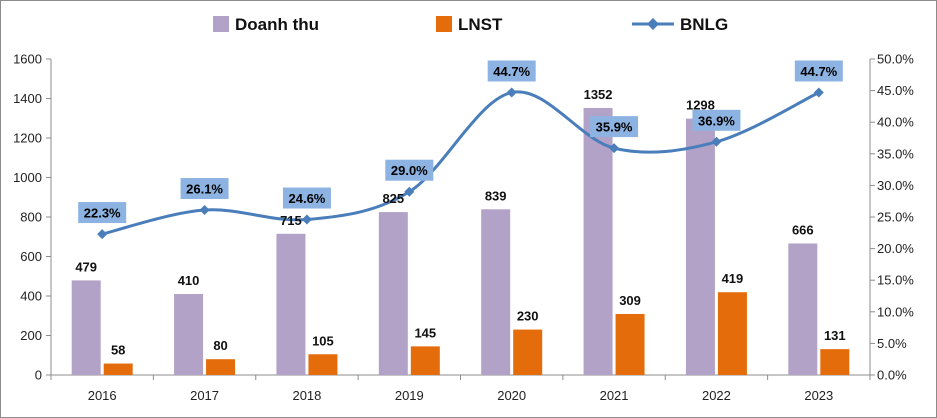  I want to click on bar-value-label: 839, so click(496, 195).